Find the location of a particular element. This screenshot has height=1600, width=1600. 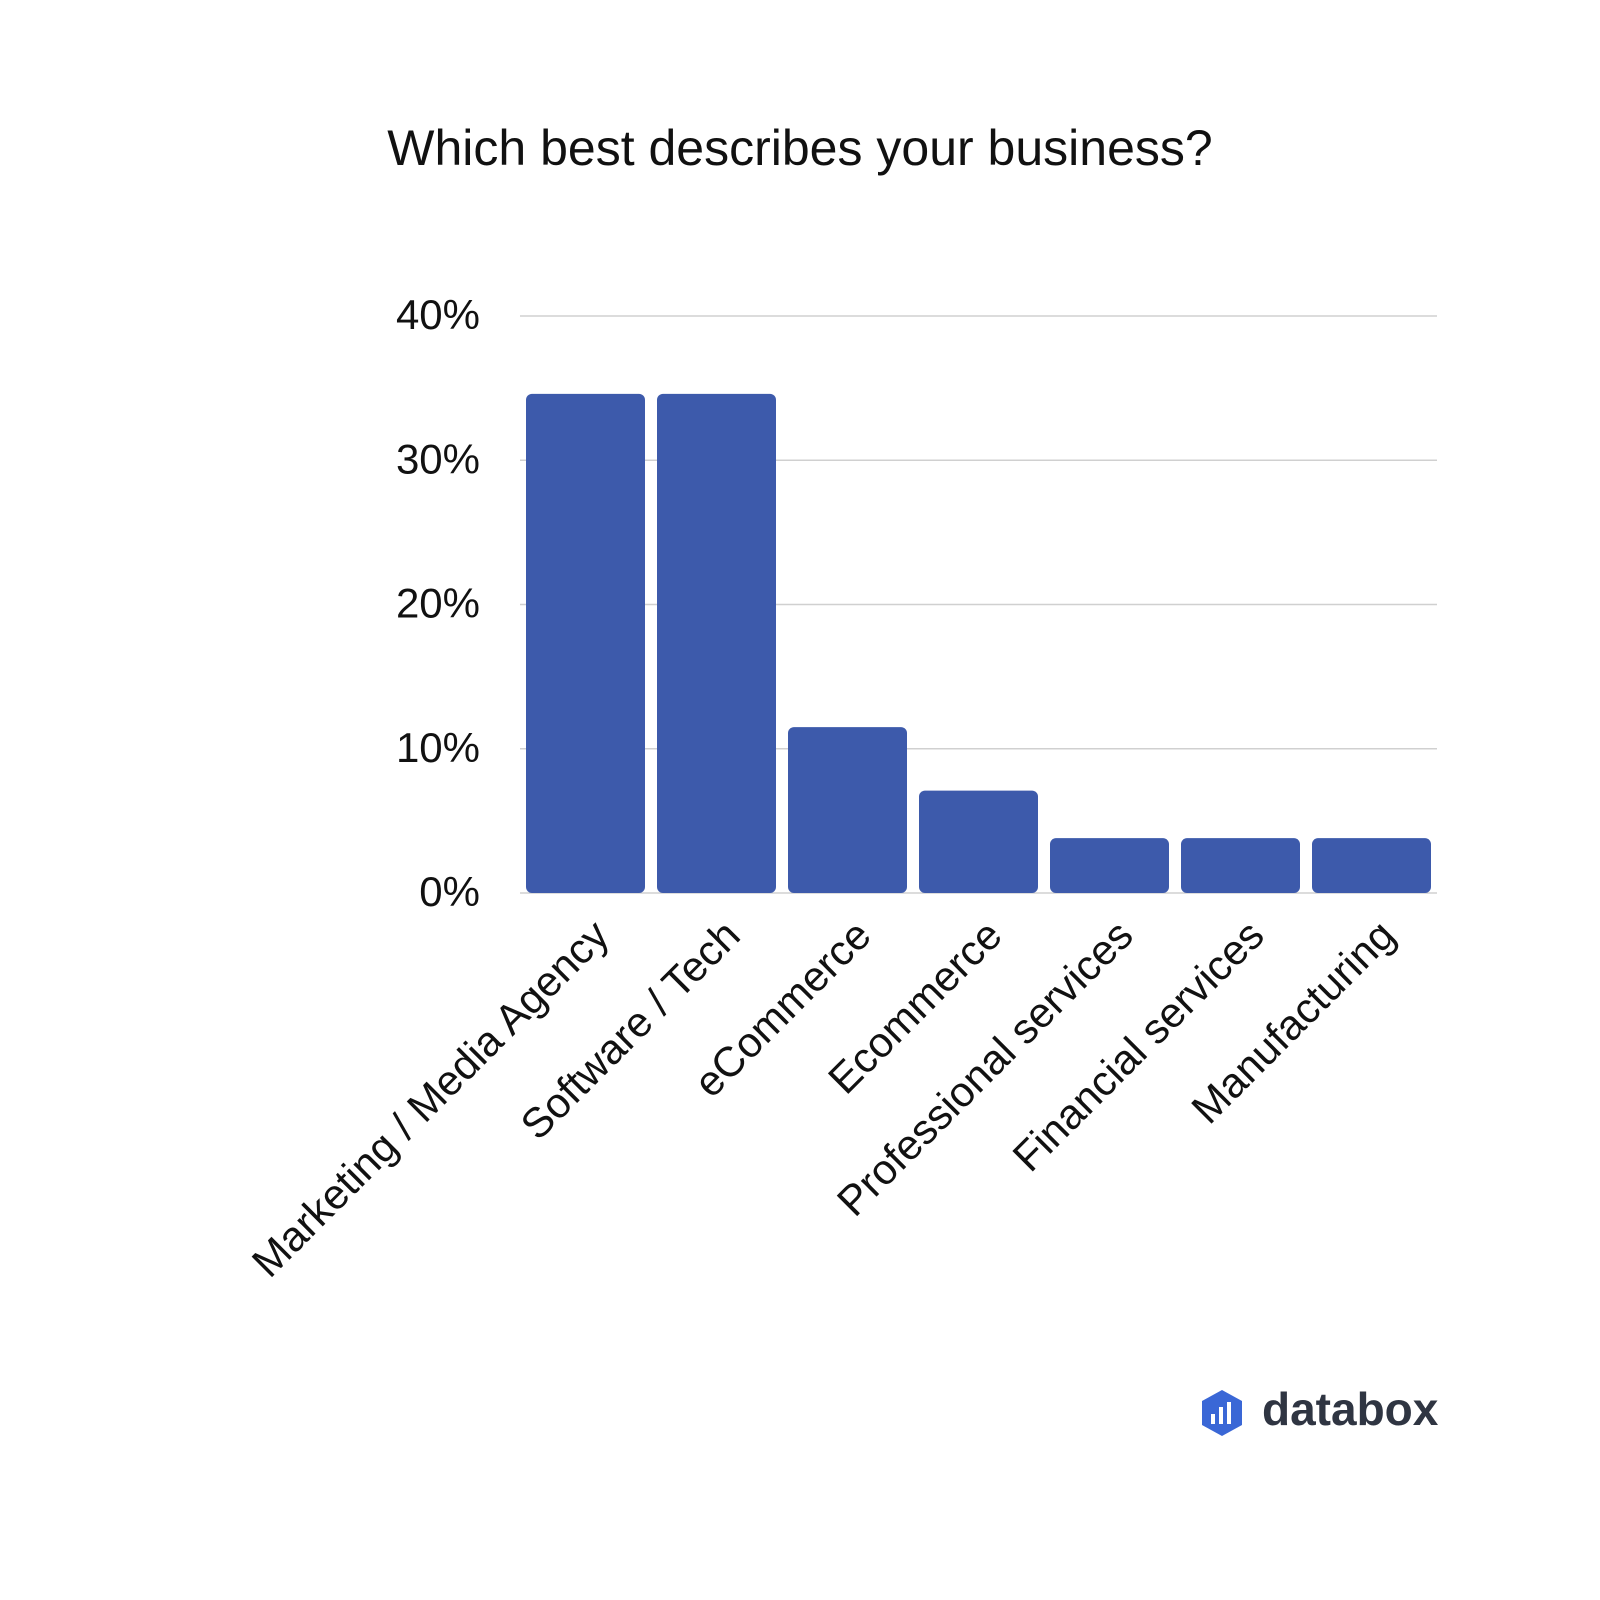

logo: databox is located at coordinates (1320, 1409).